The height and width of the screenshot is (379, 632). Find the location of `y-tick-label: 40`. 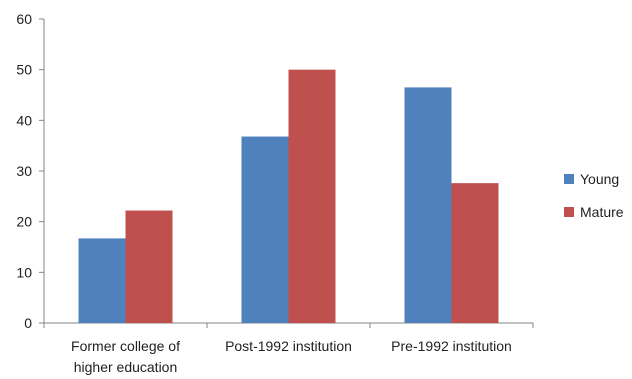

y-tick-label: 40 is located at coordinates (24, 120).